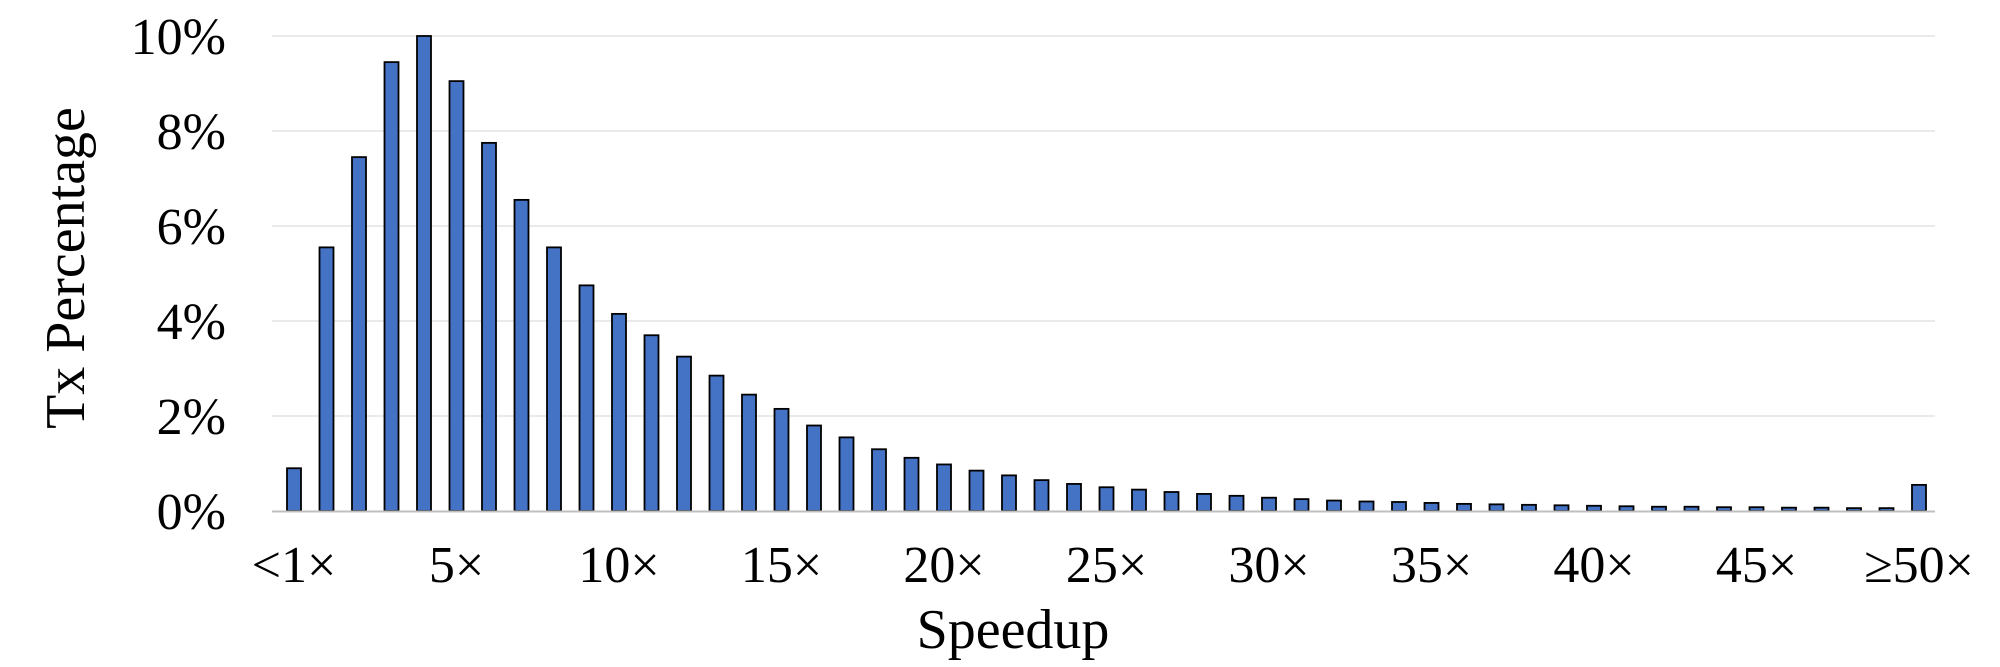 This screenshot has height=667, width=2000. I want to click on x-tick-label: 40×, so click(1593, 565).